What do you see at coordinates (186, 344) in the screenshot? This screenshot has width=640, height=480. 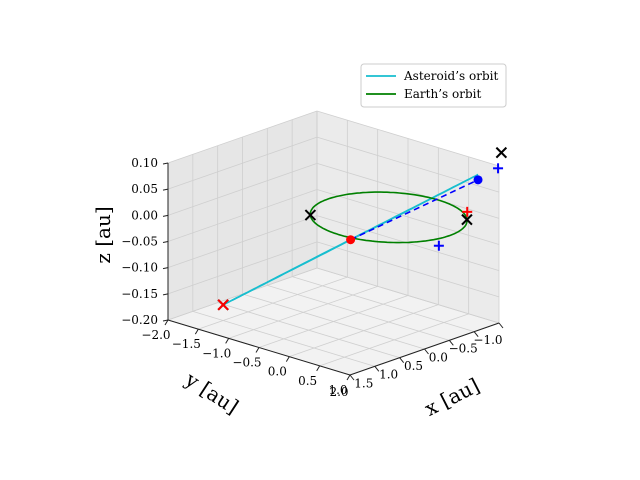 I see `x-tick-label: −1.5` at bounding box center [186, 344].